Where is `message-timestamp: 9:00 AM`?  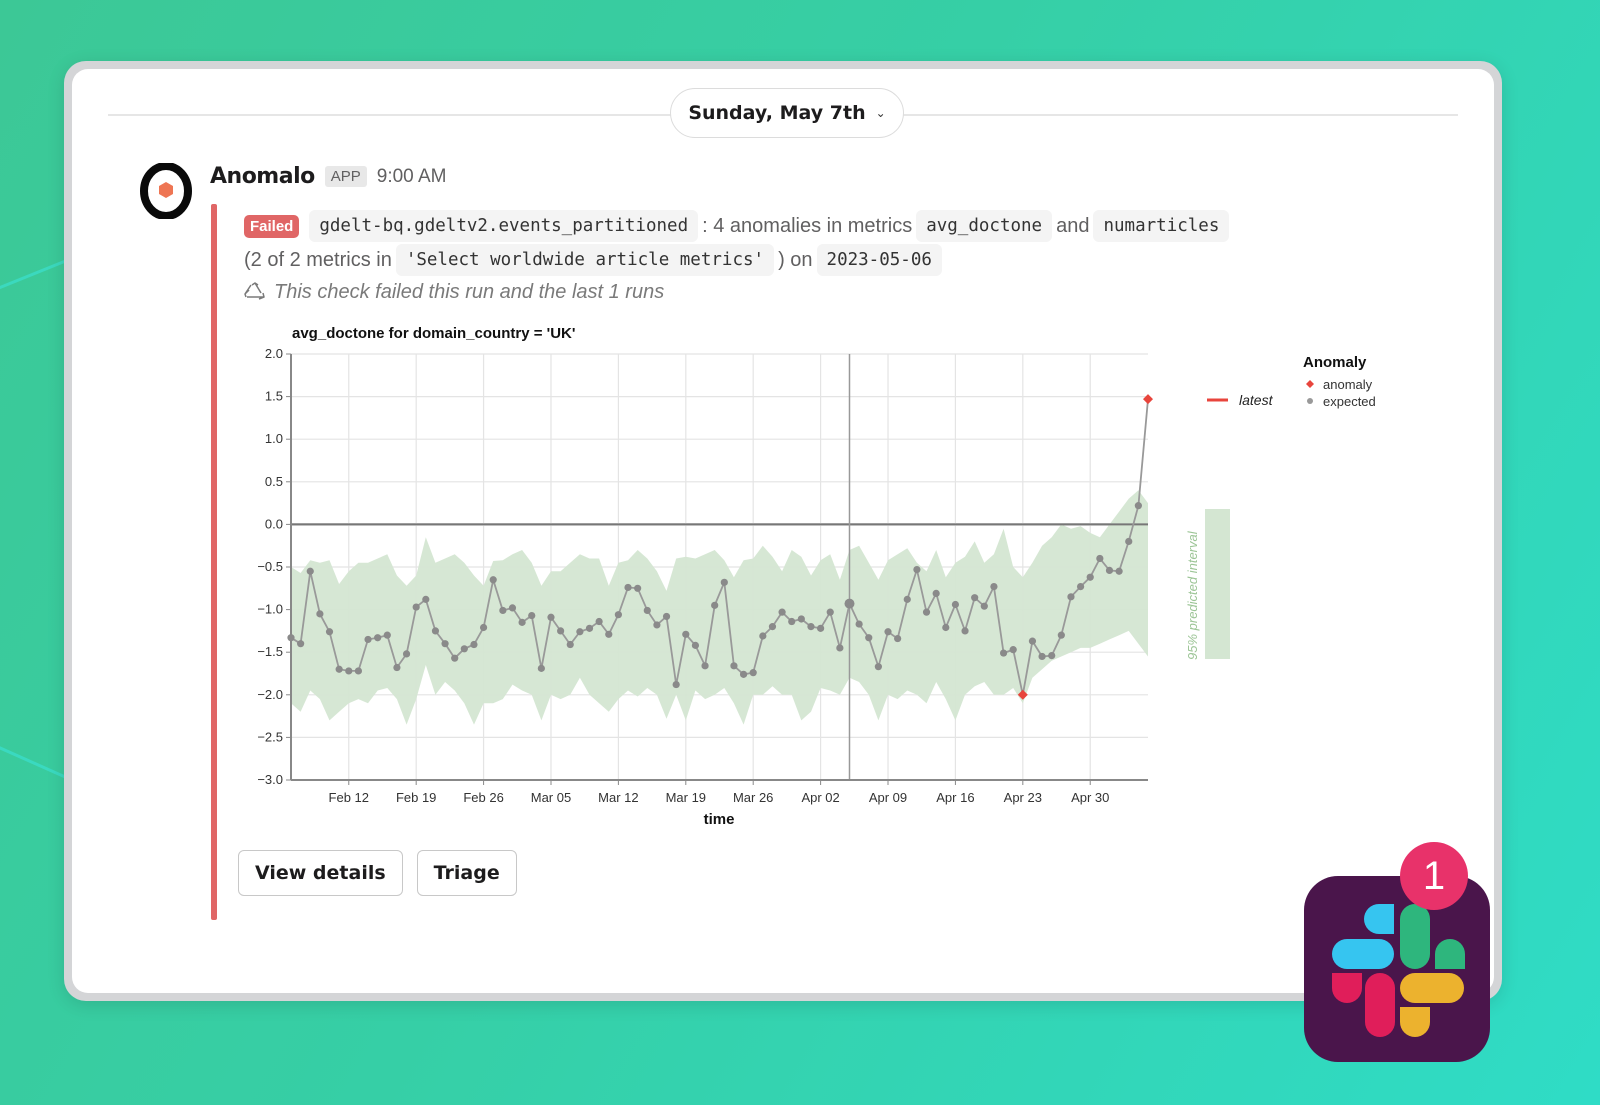 message-timestamp: 9:00 AM is located at coordinates (411, 176).